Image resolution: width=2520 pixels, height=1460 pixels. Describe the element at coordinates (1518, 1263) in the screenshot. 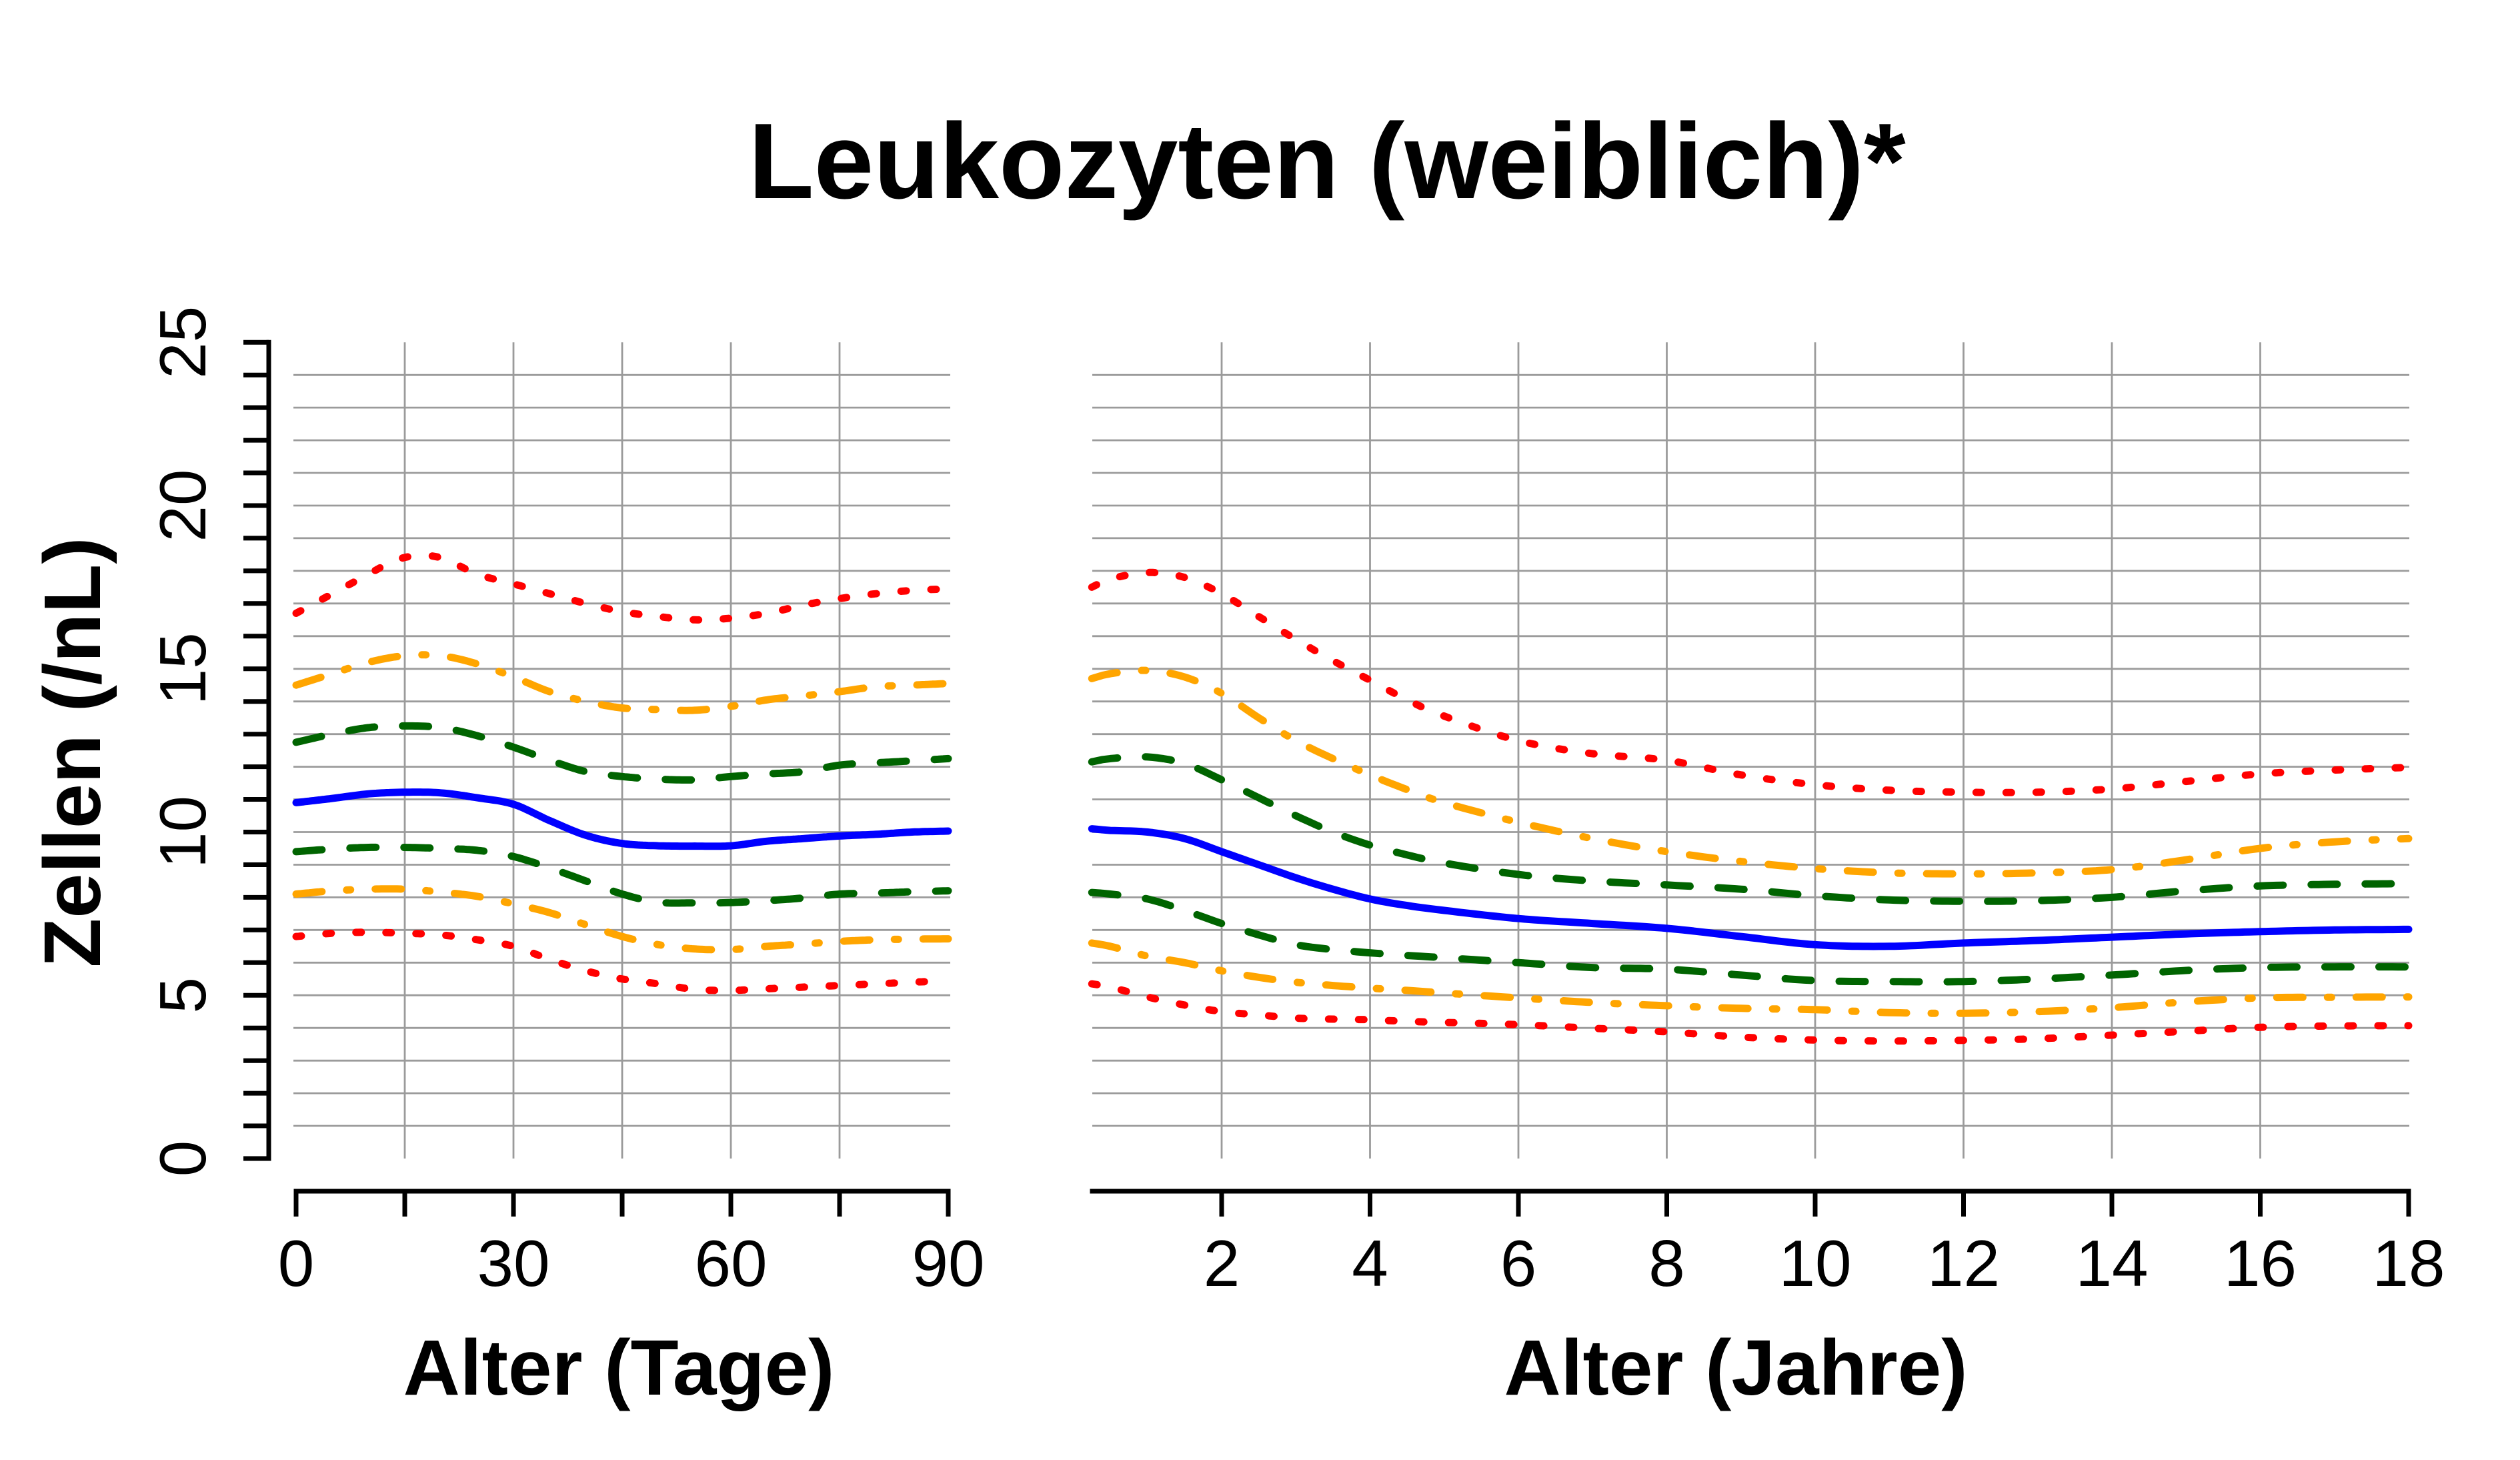

I see `svg-text: 6` at that location.